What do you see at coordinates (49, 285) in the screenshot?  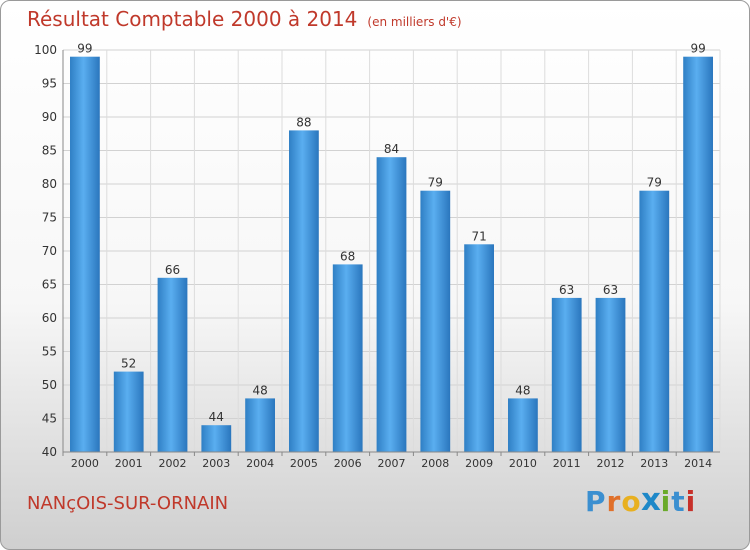 I see `y-tick-label: 65` at bounding box center [49, 285].